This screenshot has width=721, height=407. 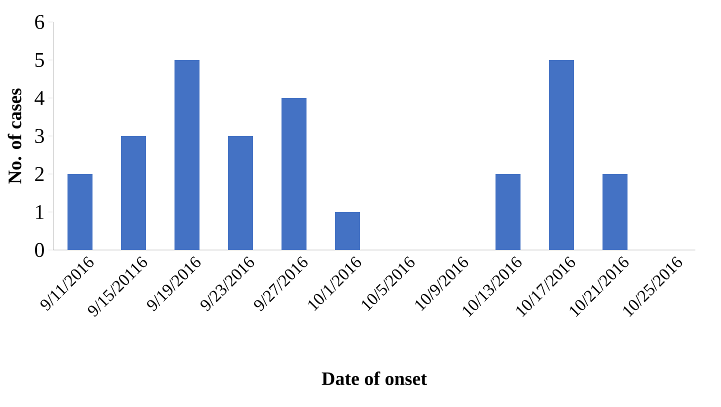 I want to click on y-tick-label: 2, so click(x=39, y=174).